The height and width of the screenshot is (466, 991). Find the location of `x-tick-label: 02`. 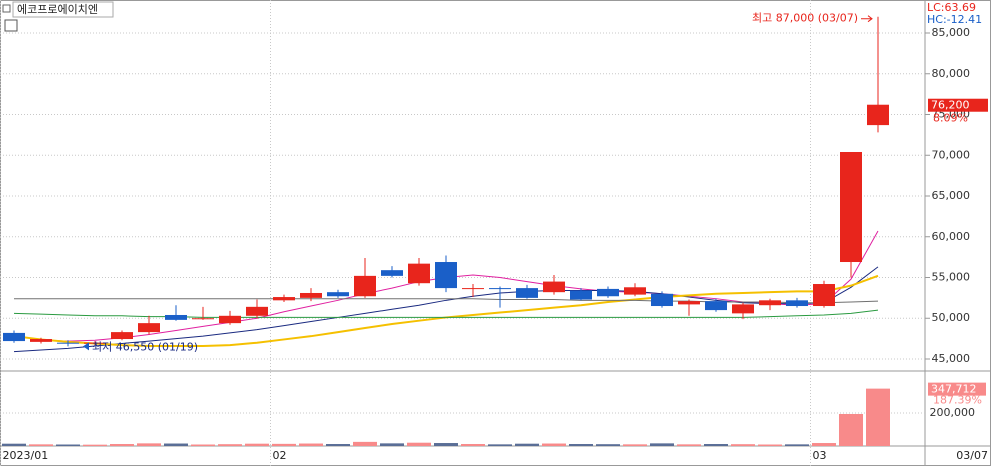

x-tick-label: 02 is located at coordinates (280, 455).